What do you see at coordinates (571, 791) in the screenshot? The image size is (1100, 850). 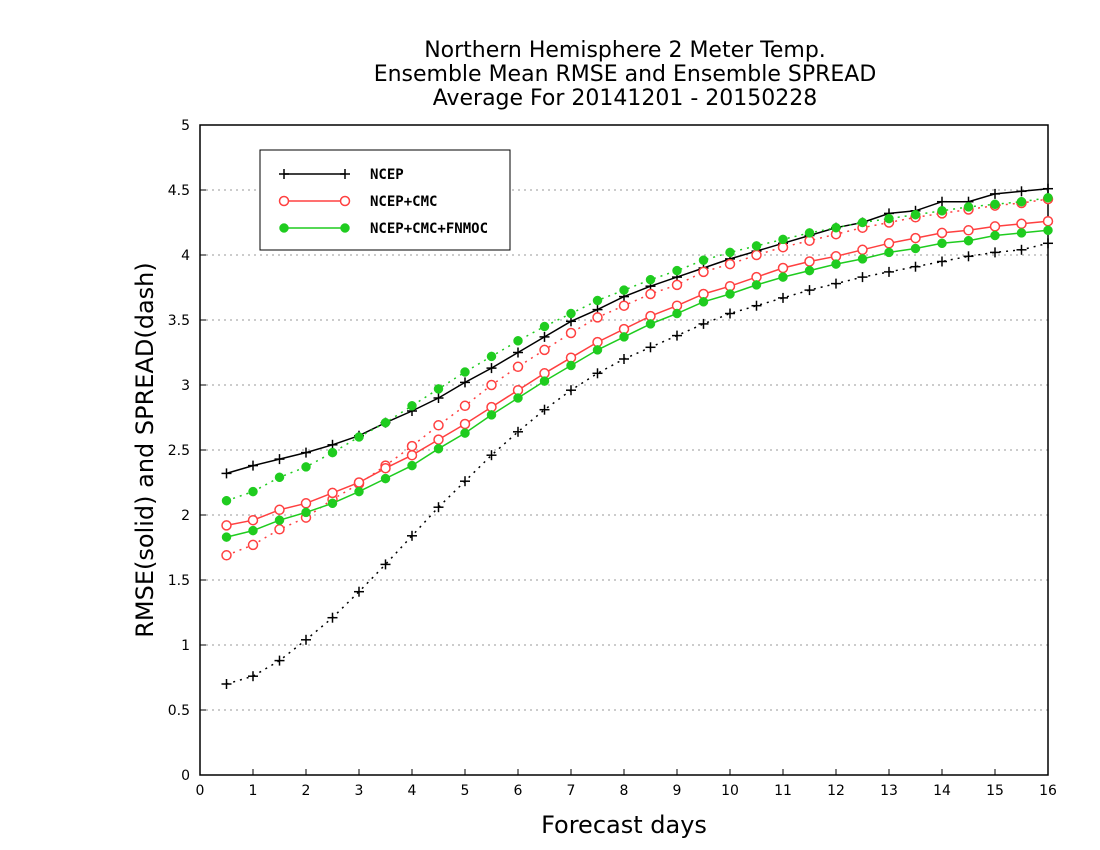 I see `x-tick-label: 7` at bounding box center [571, 791].